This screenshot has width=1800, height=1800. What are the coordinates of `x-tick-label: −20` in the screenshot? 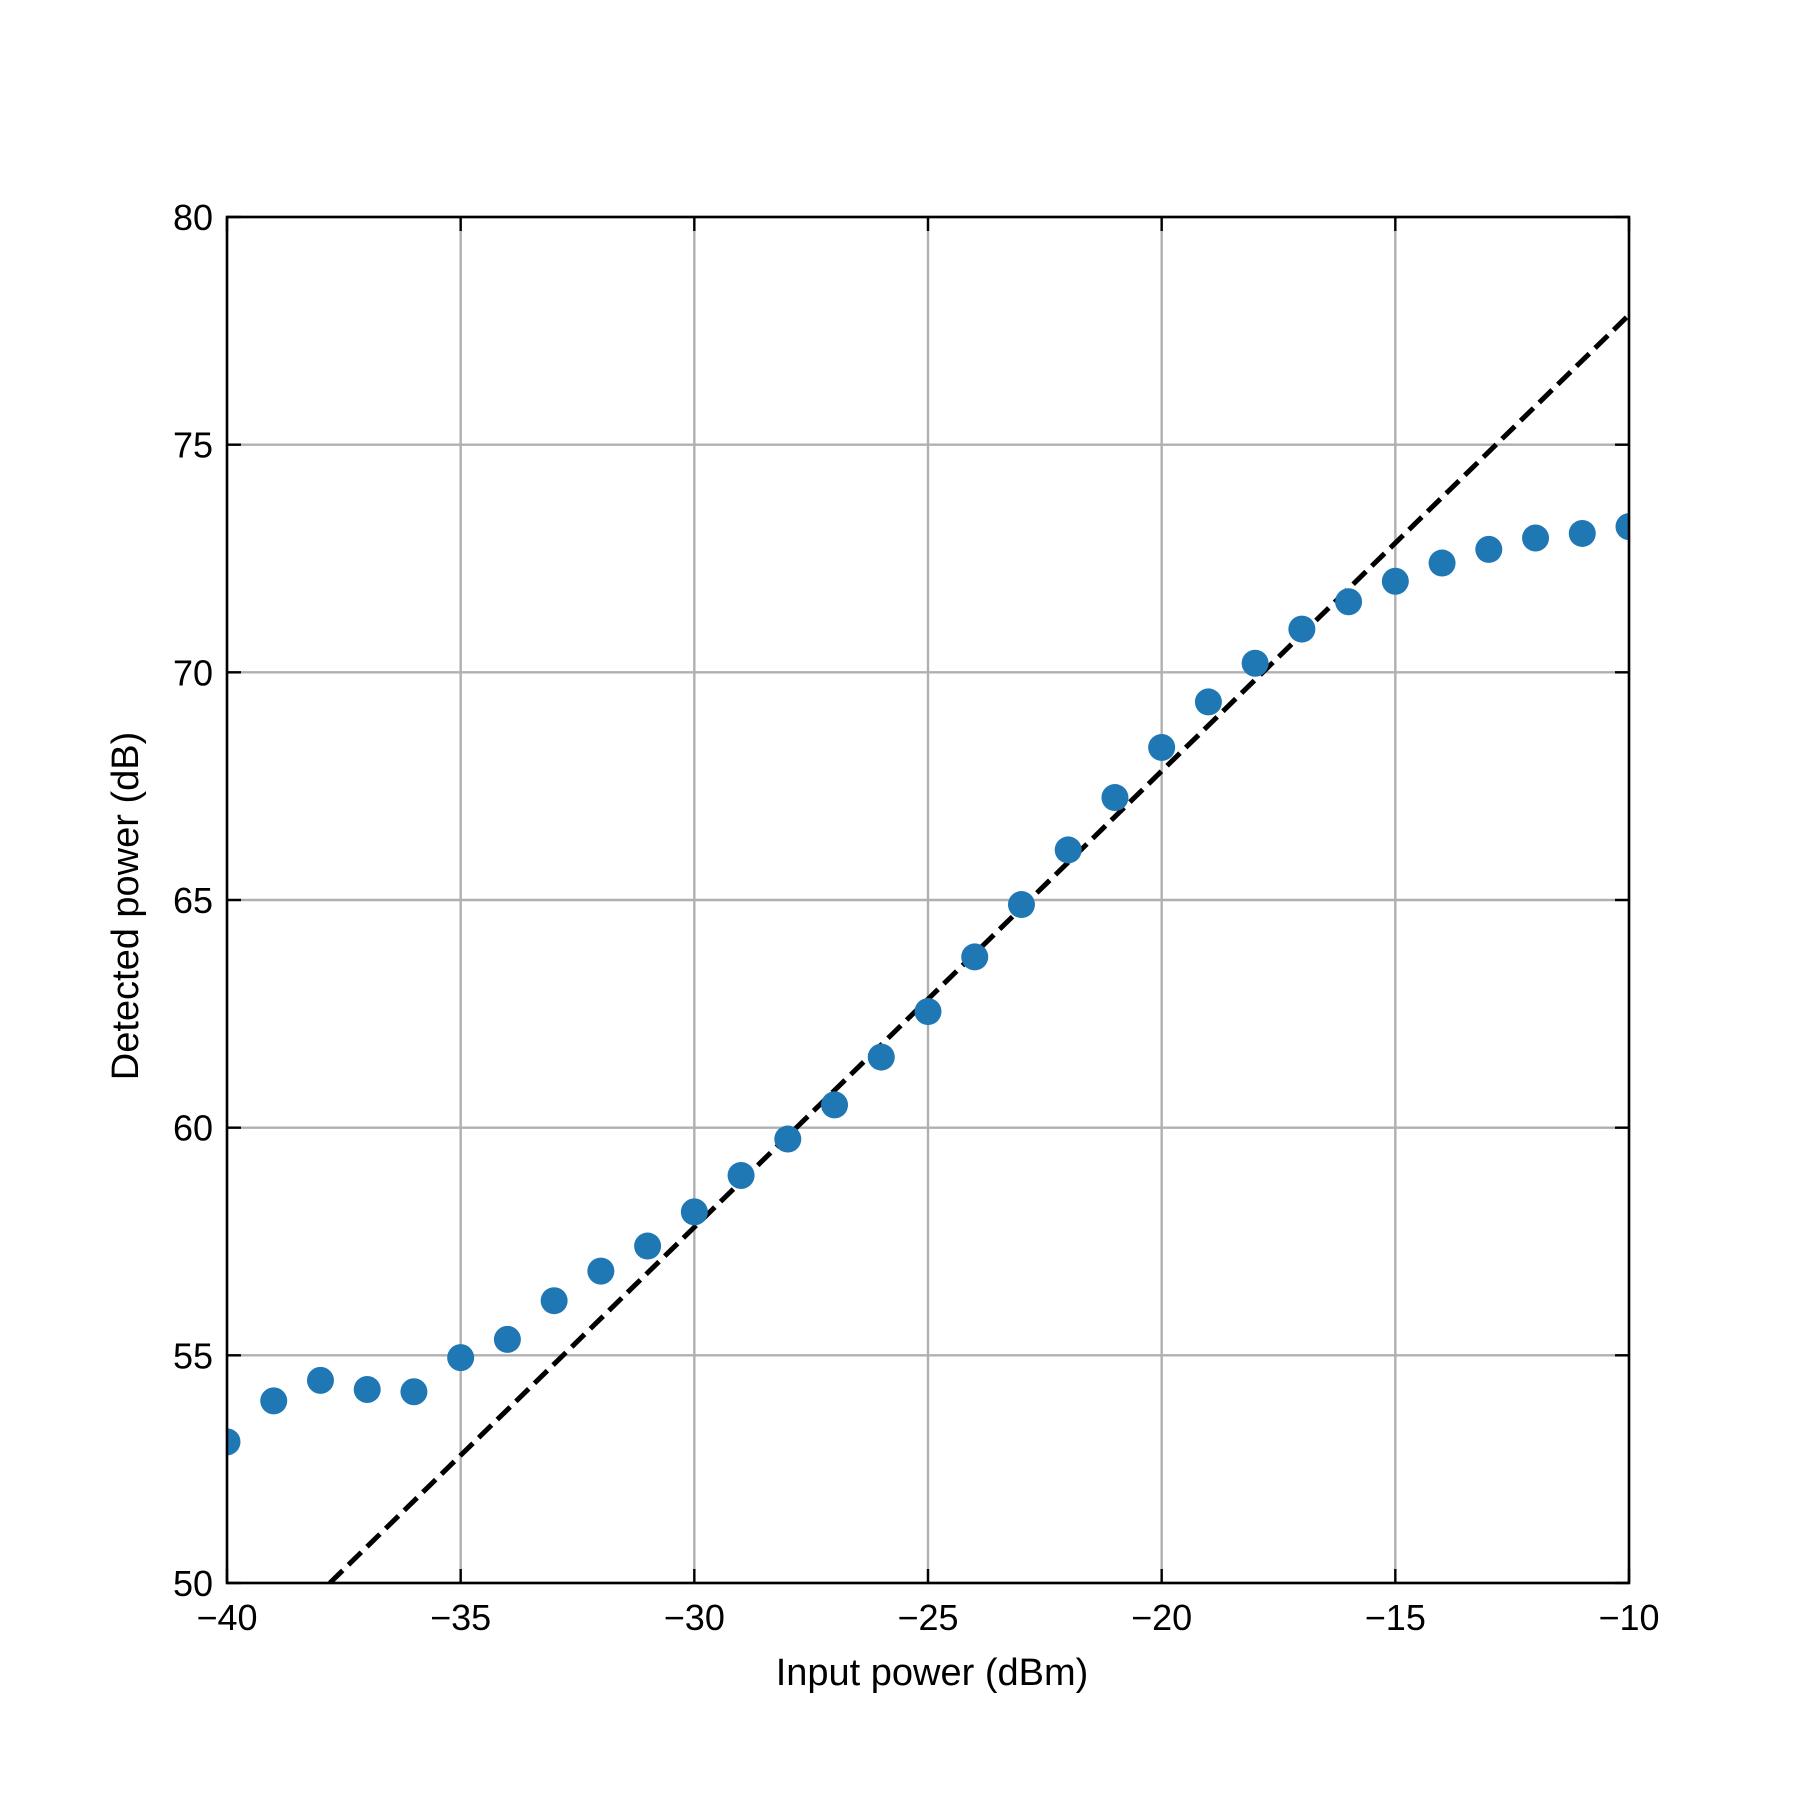 It's located at (1161, 1617).